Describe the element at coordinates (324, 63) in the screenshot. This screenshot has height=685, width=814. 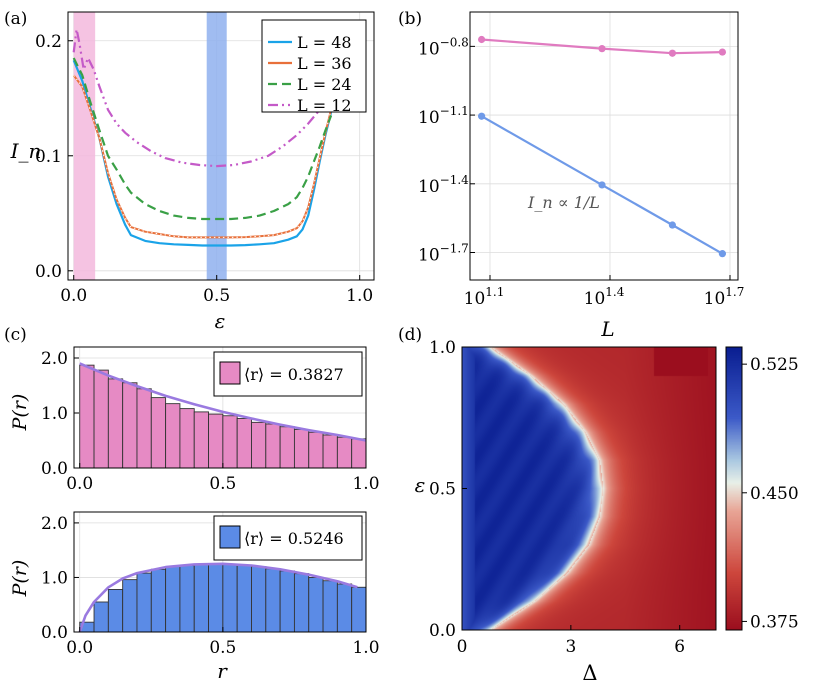
I see `legend-label-1: L = 36` at that location.